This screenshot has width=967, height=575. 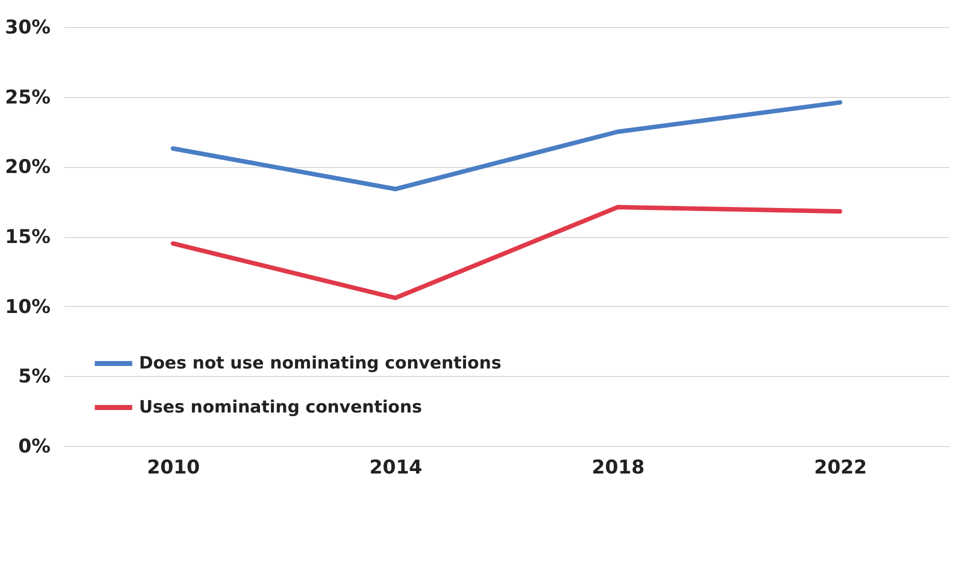 What do you see at coordinates (840, 467) in the screenshot?
I see `x-tick-label: 2022` at bounding box center [840, 467].